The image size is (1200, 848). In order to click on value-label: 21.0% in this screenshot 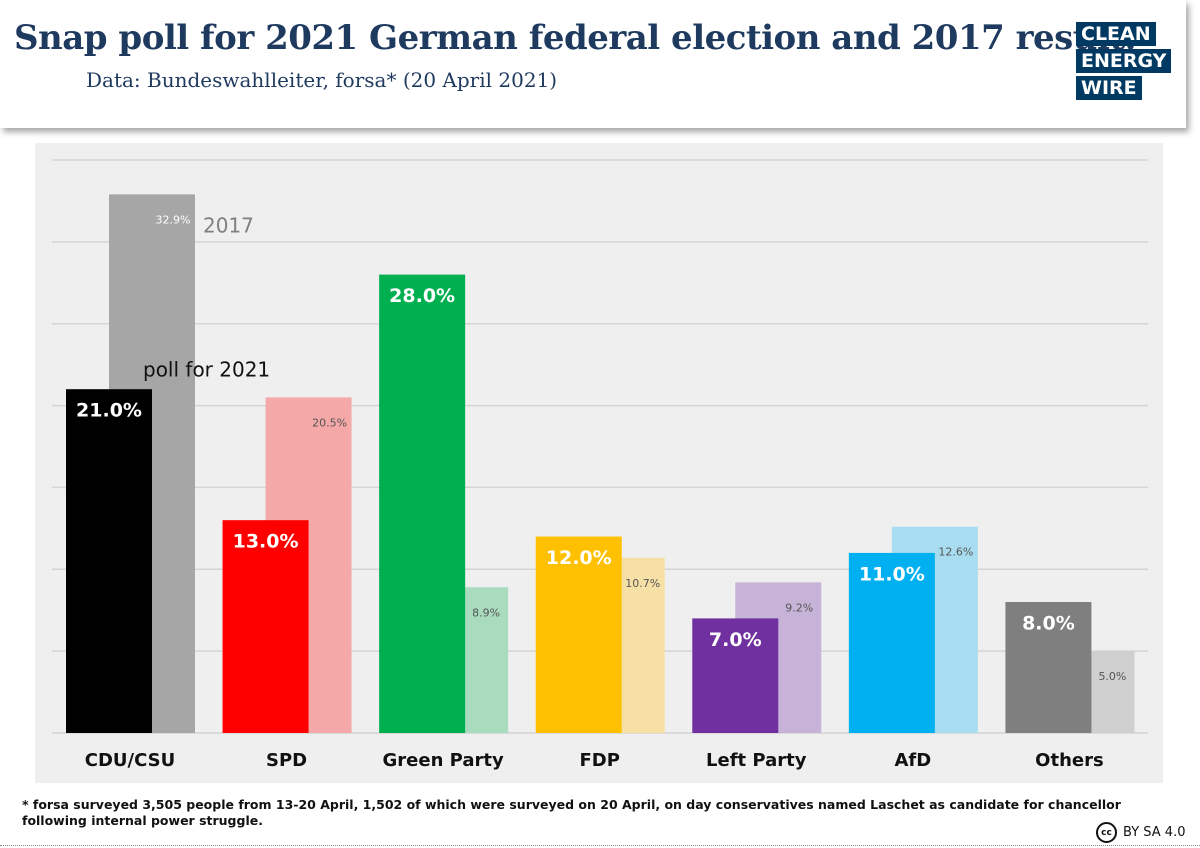, I will do `click(109, 411)`.